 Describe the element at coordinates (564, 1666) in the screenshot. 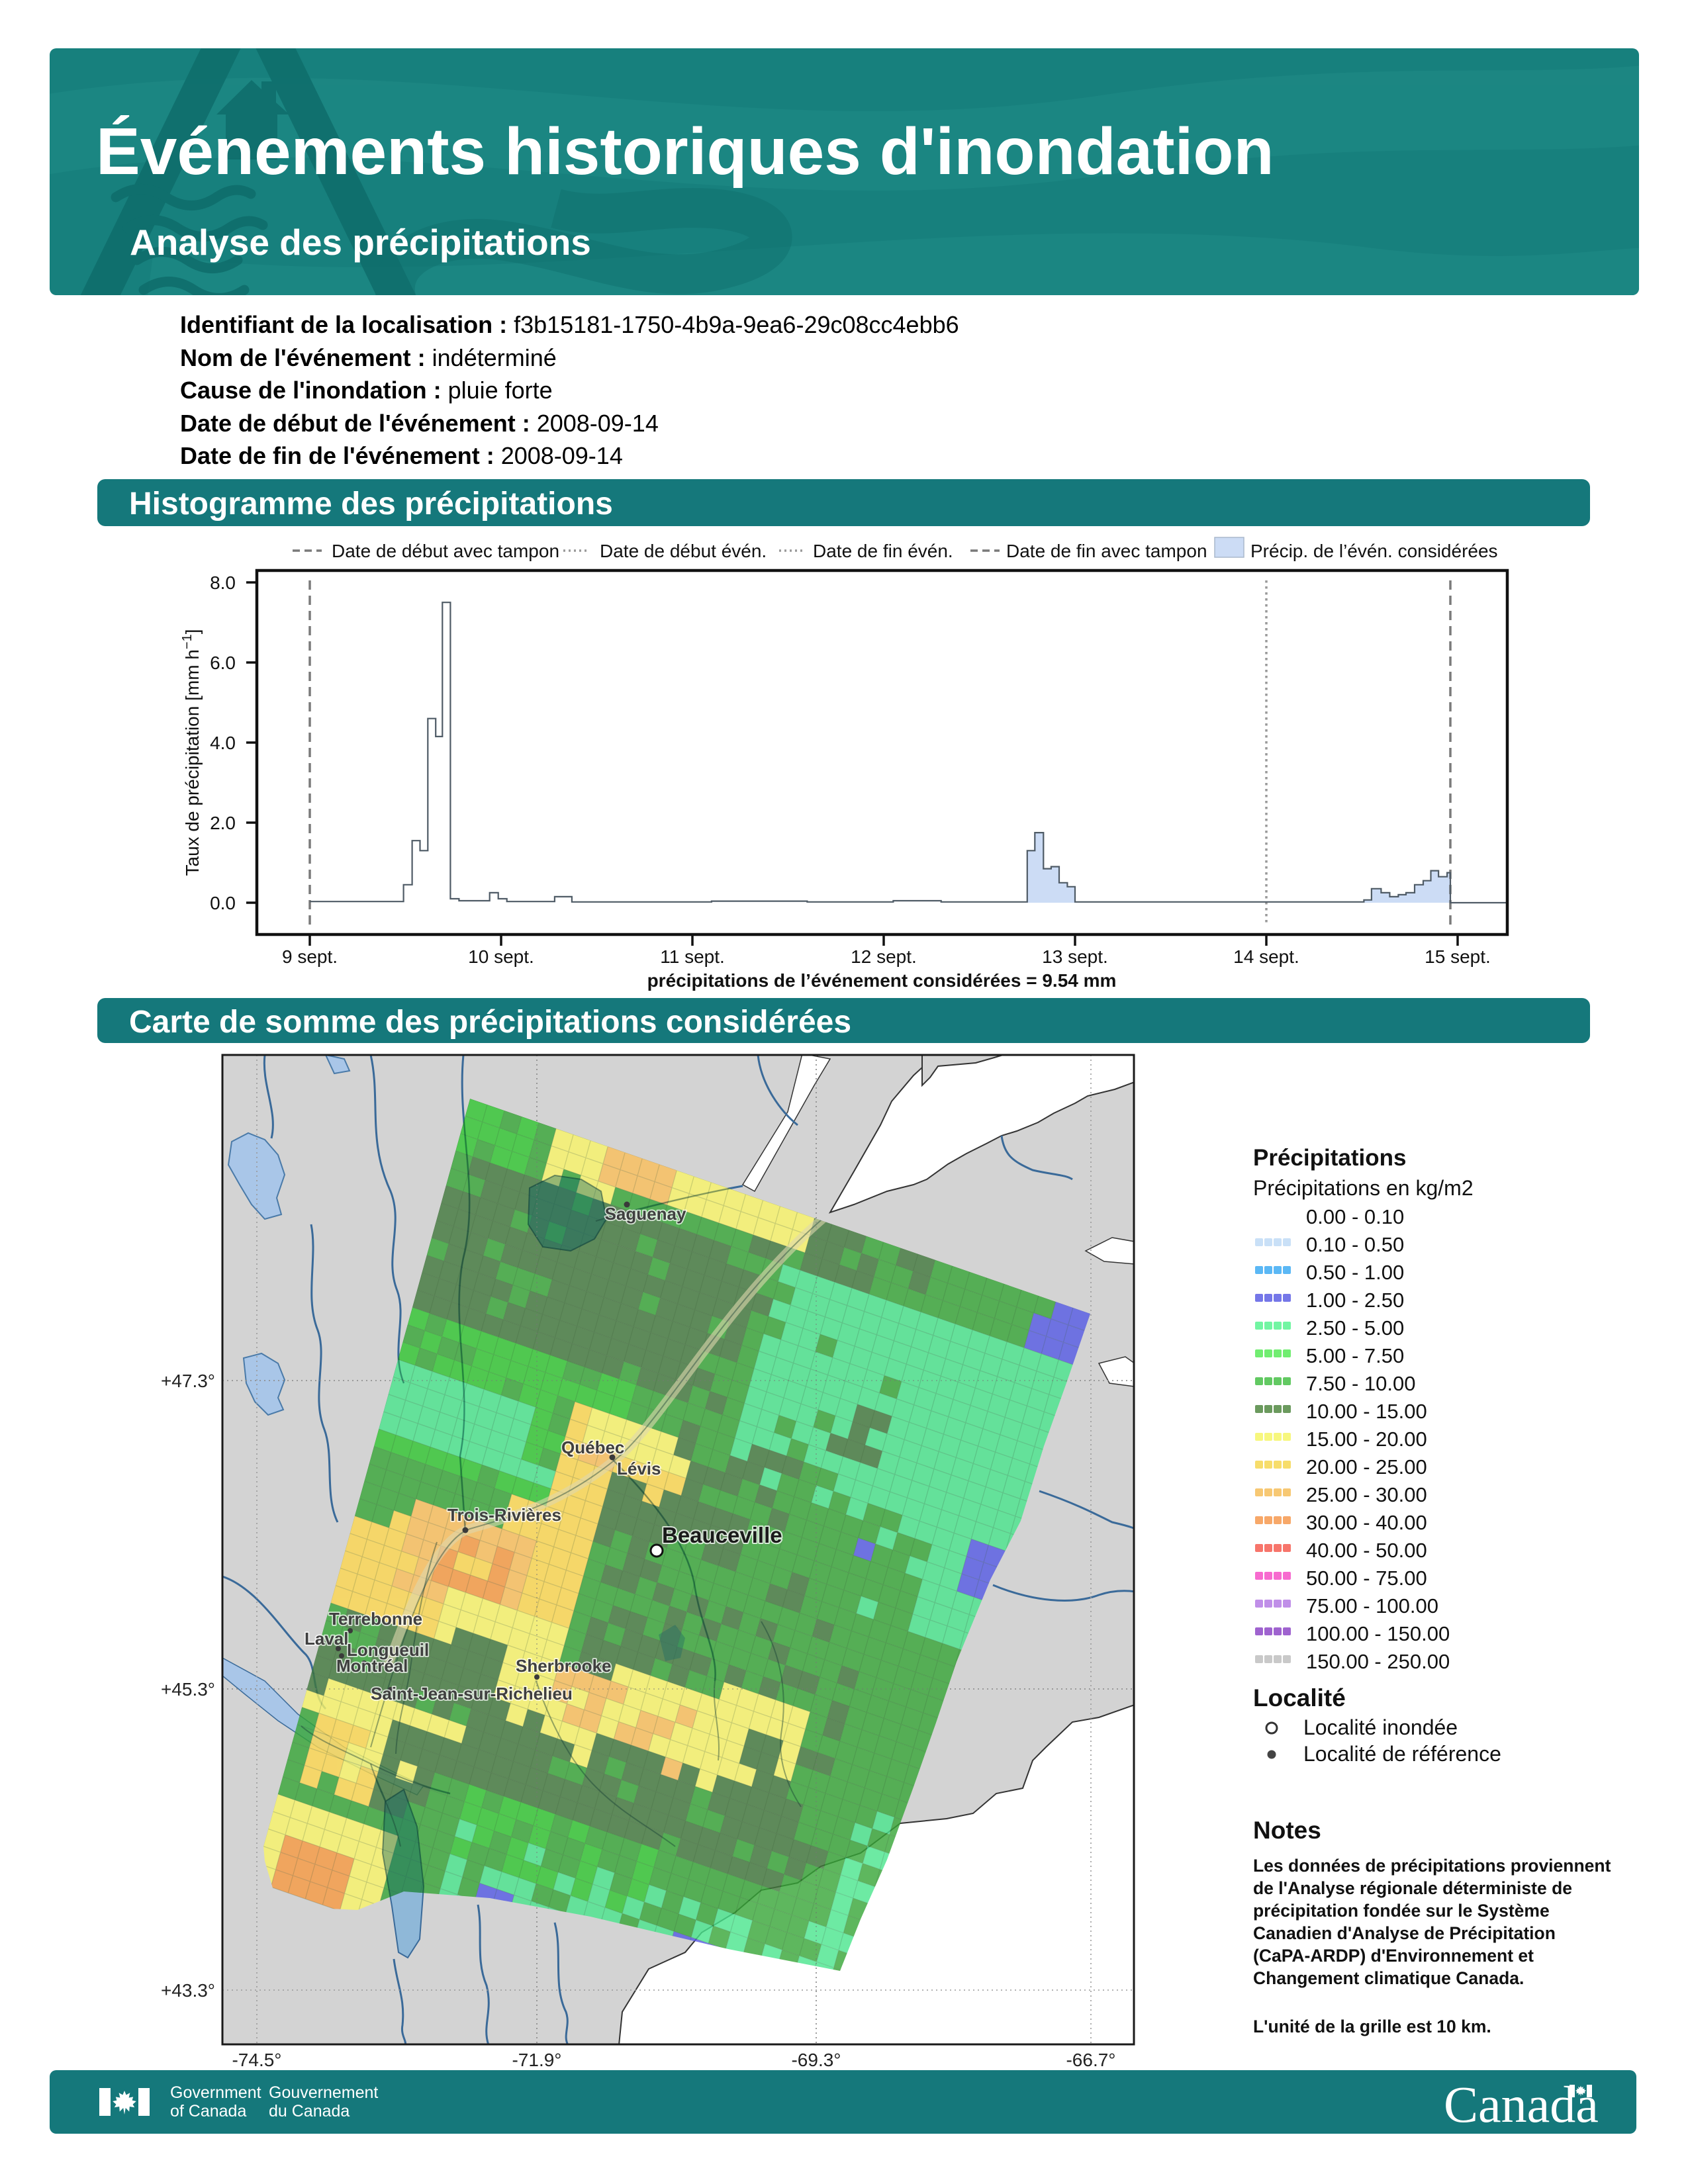

I see `svg-text: Sherbrooke` at that location.